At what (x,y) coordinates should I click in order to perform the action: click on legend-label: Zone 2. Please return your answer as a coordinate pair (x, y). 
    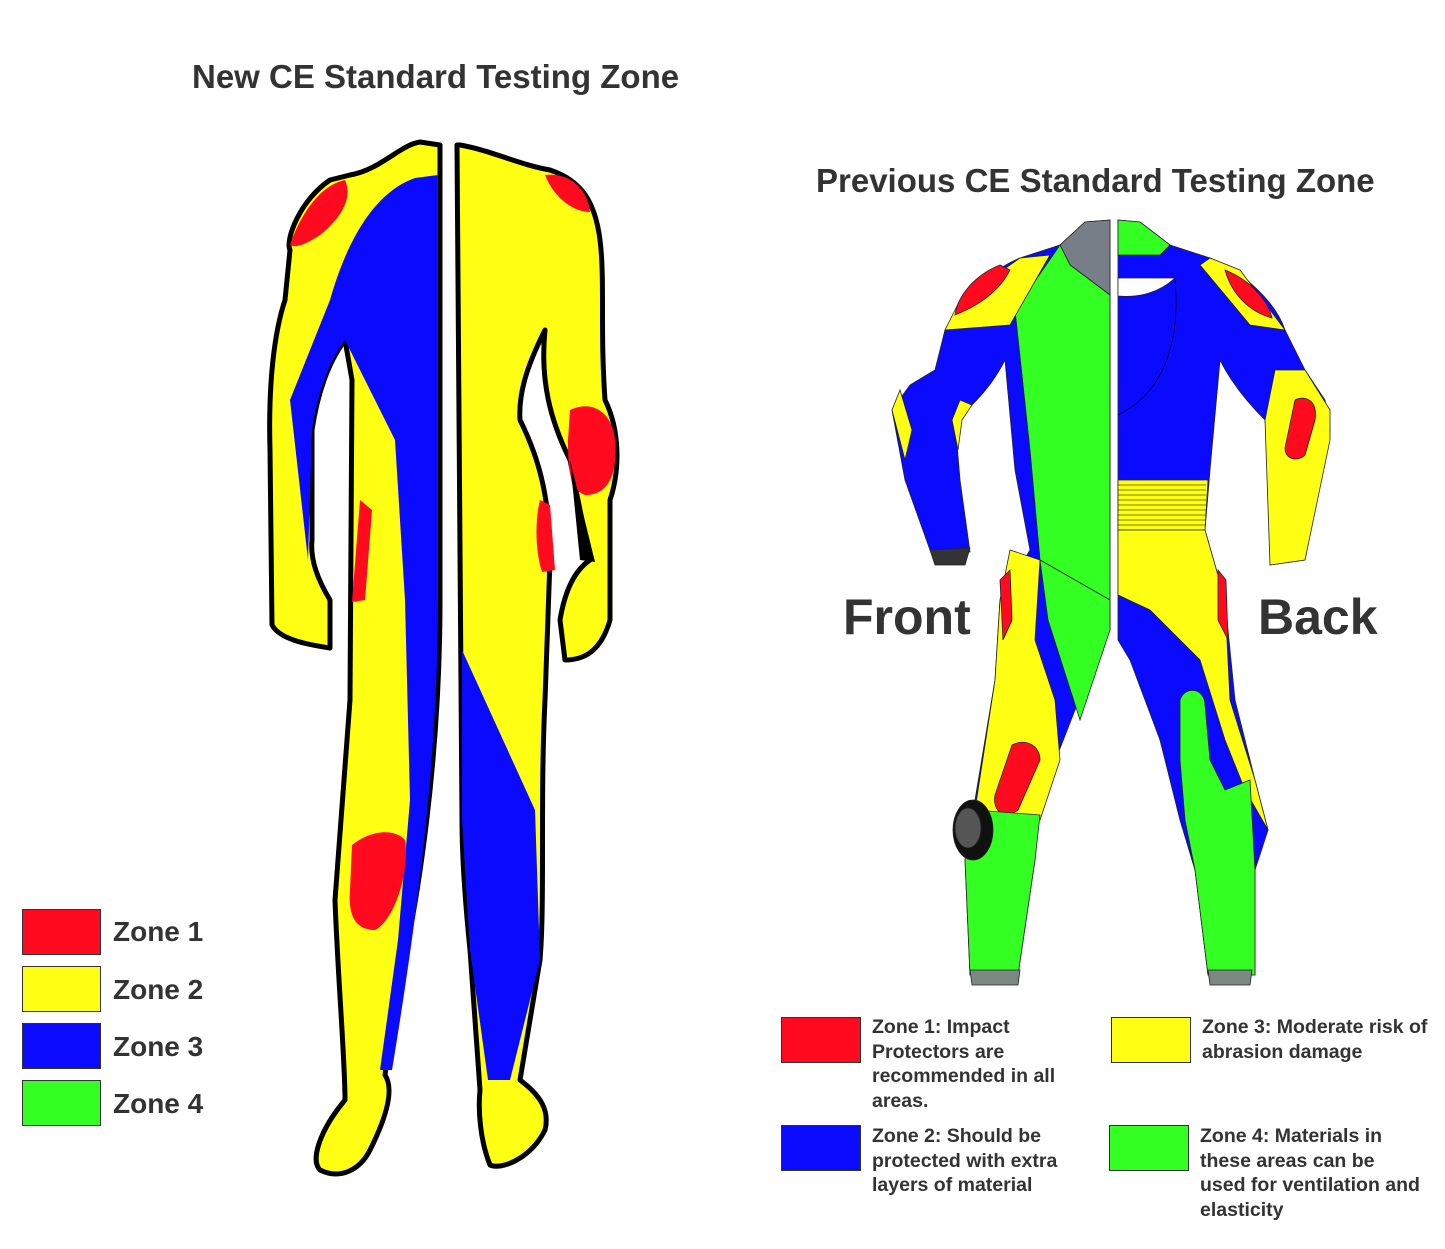
    Looking at the image, I should click on (158, 989).